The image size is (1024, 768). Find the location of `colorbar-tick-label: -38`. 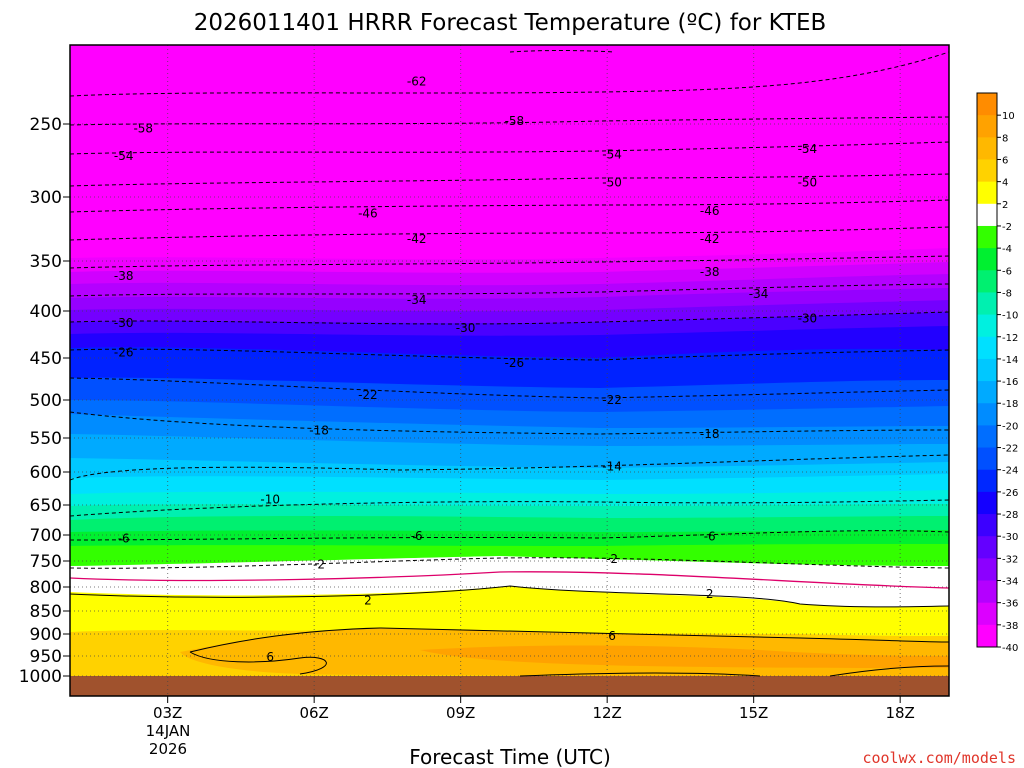

colorbar-tick-label: -38 is located at coordinates (1010, 626).